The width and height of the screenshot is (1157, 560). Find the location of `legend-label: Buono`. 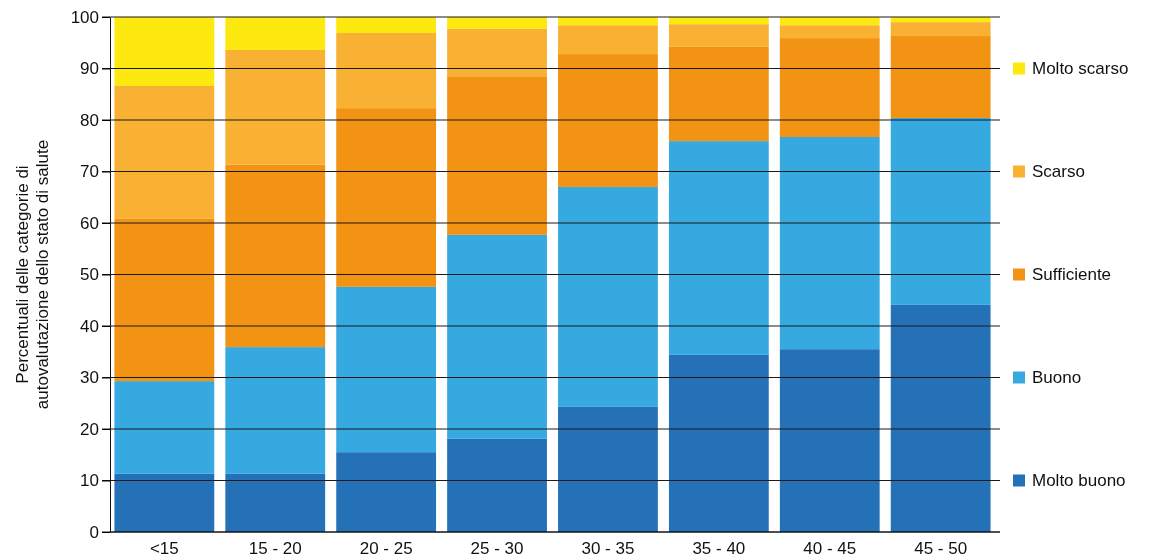

legend-label: Buono is located at coordinates (1057, 378).